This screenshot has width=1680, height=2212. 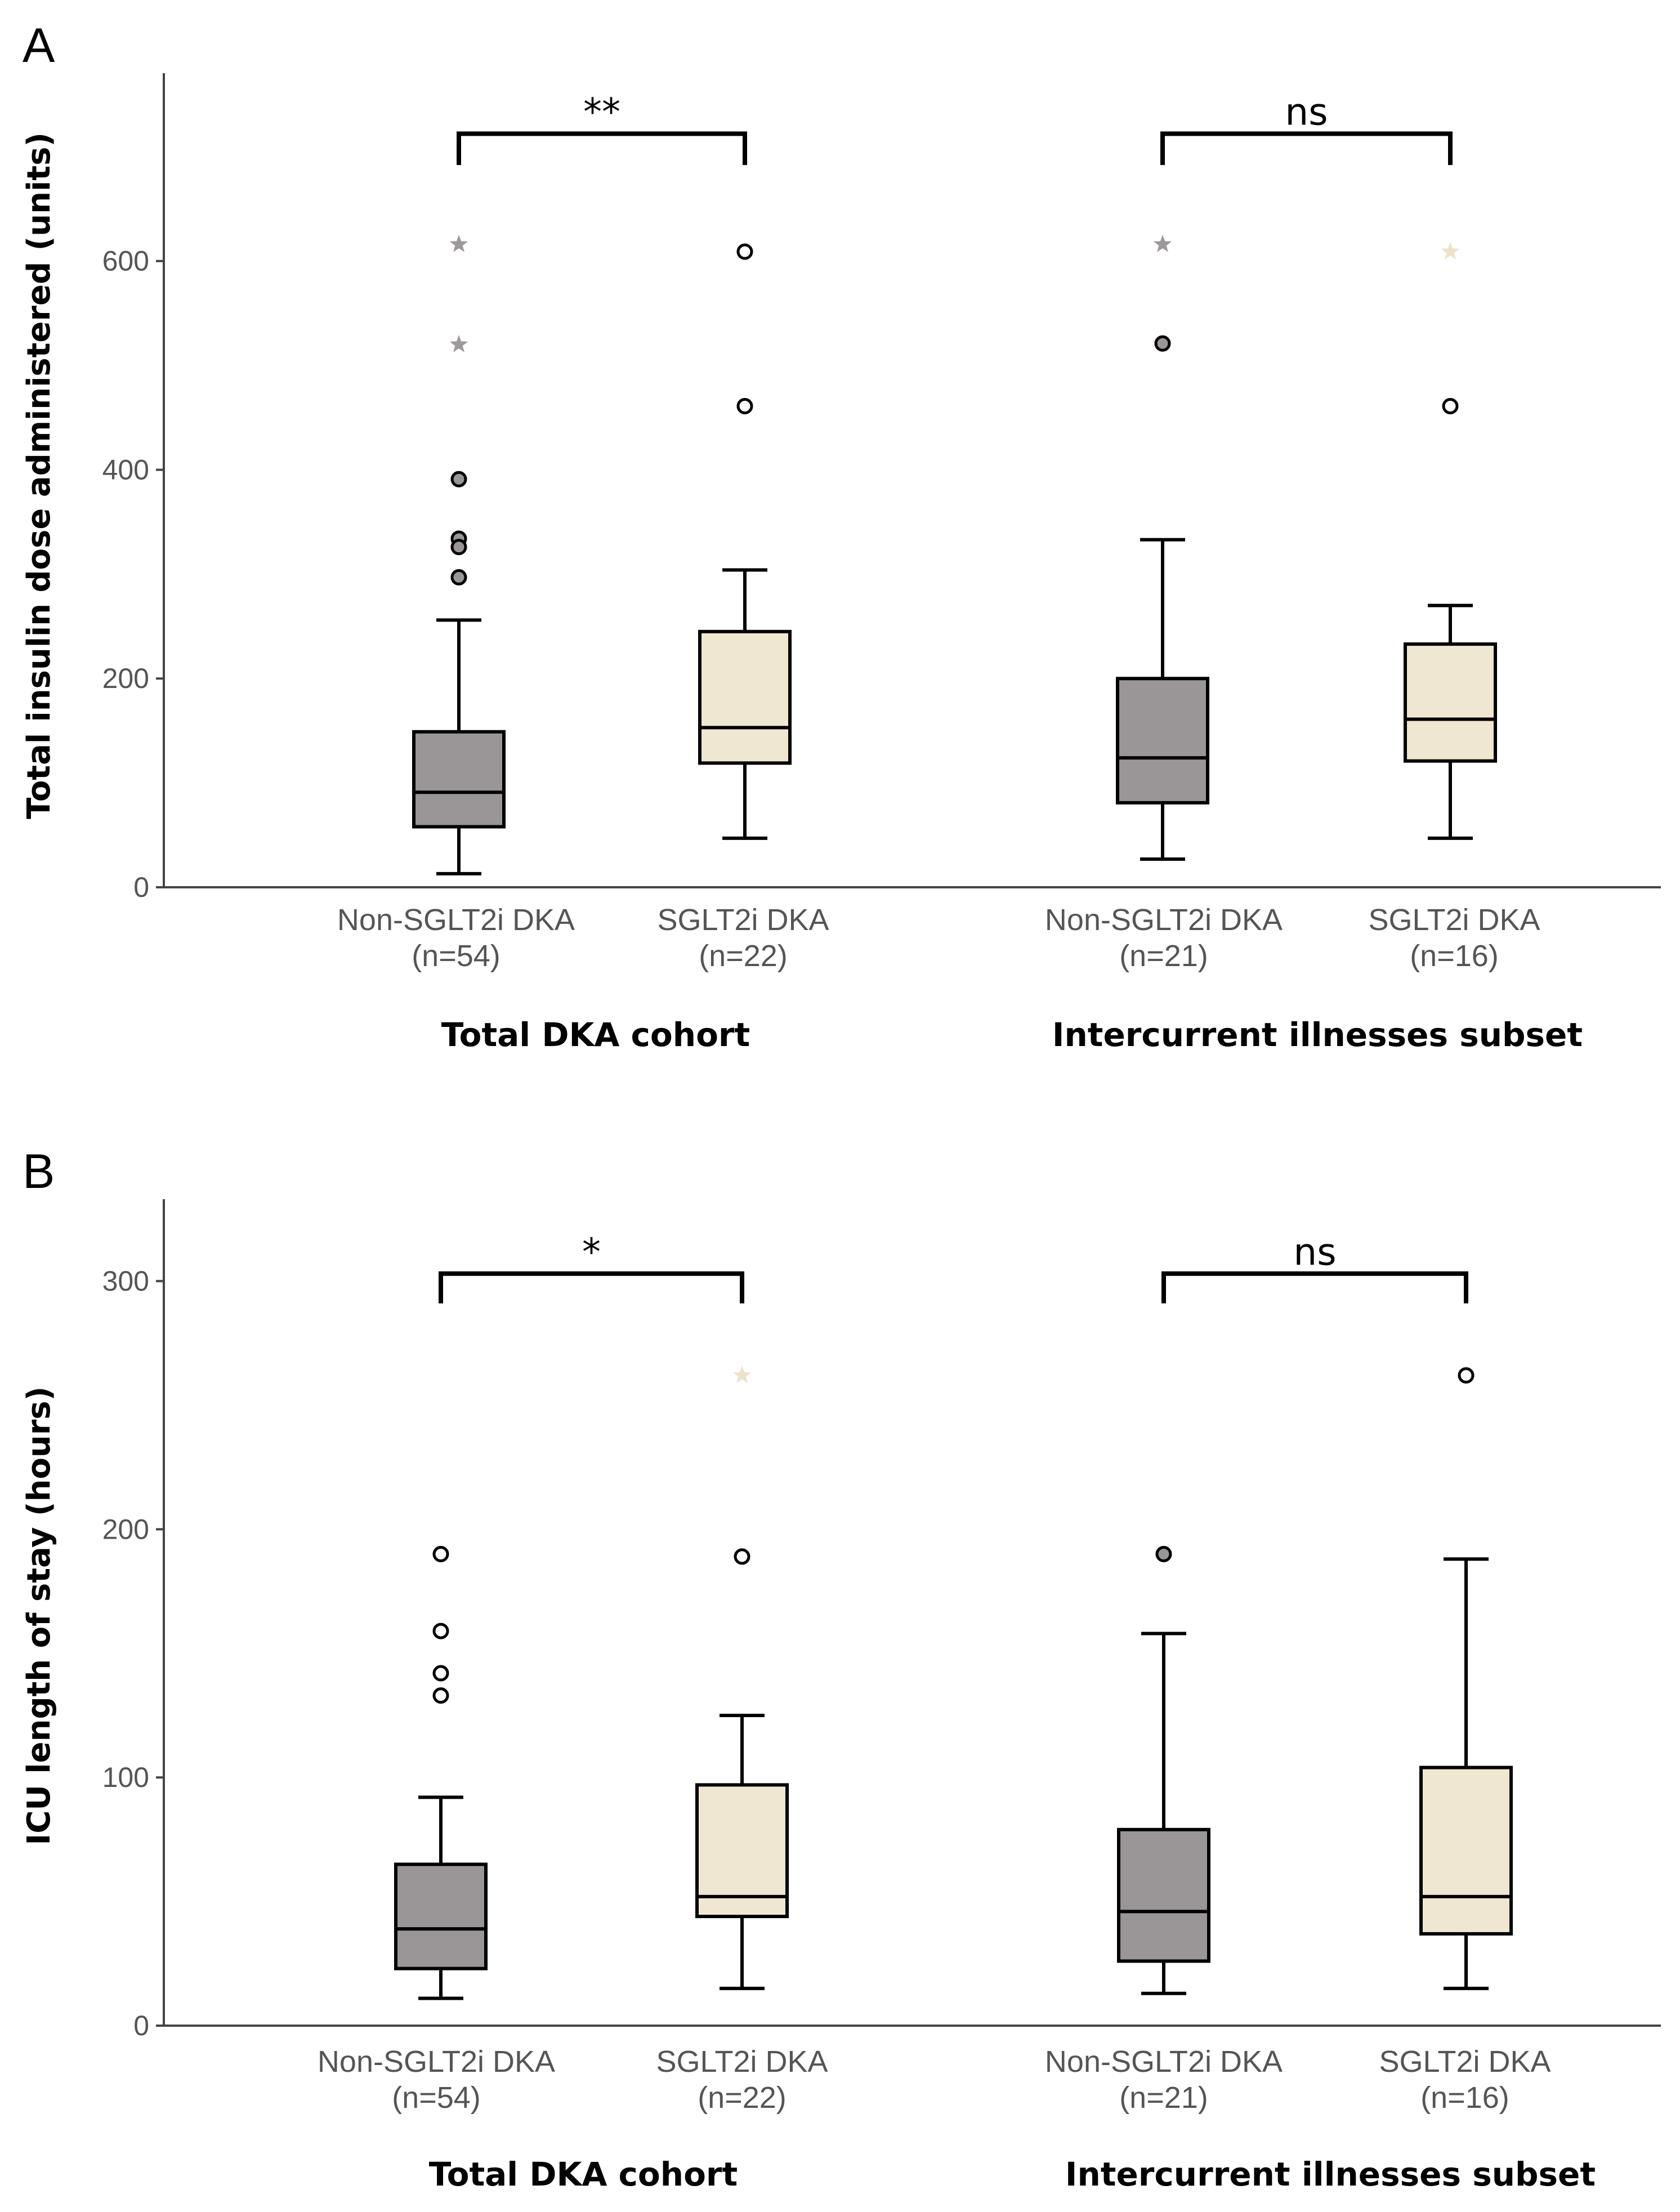 I want to click on y-axis-title-b: ICU length of stay (hours), so click(x=39, y=1615).